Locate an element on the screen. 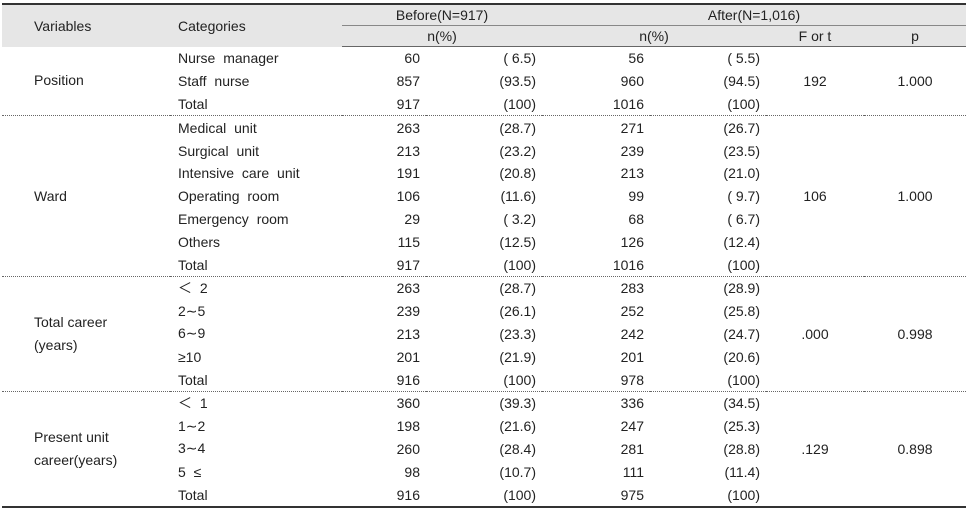  f-or-t-value: .129 is located at coordinates (815, 448).